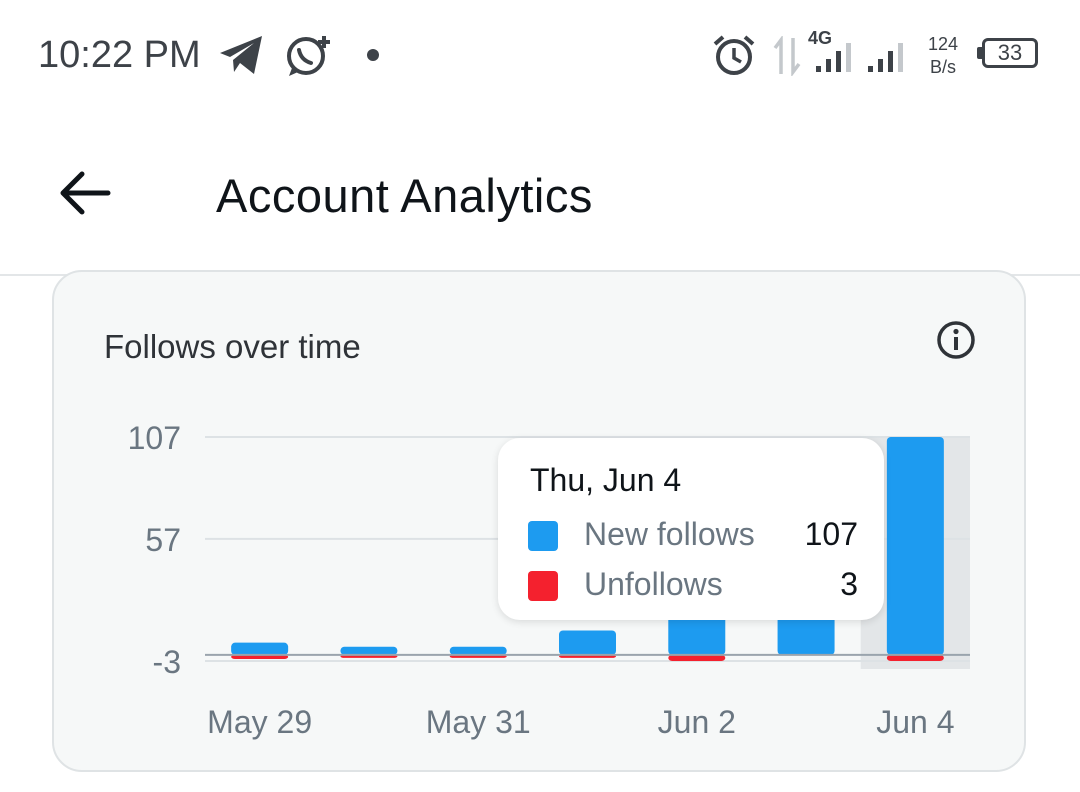 The height and width of the screenshot is (792, 1080). I want to click on network-type-label: 4G, so click(820, 38).